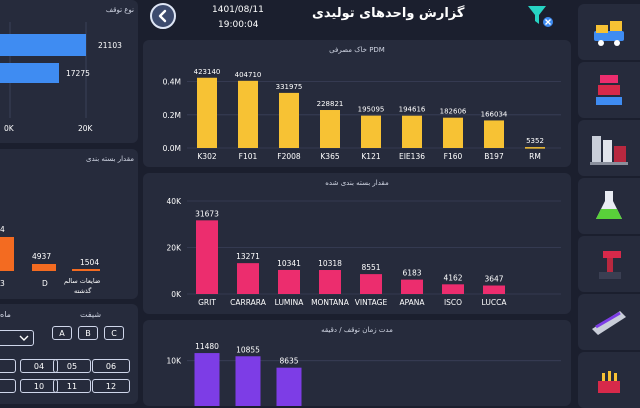 The height and width of the screenshot is (408, 640). Describe the element at coordinates (82, 281) in the screenshot. I see `packing-left-label: ضایعات سالم` at that location.